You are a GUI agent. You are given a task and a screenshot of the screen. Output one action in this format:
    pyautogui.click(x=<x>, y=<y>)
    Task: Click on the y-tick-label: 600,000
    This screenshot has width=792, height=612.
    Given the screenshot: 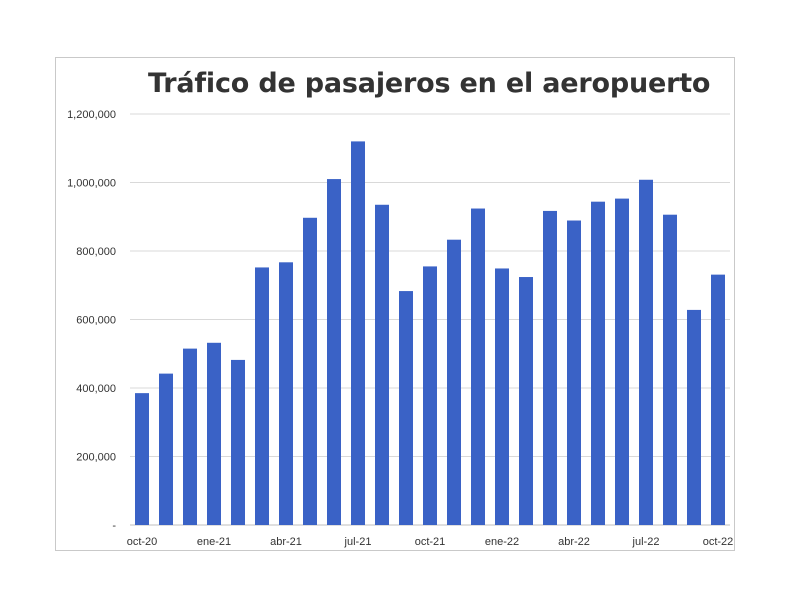 What is the action you would take?
    pyautogui.click(x=96, y=321)
    